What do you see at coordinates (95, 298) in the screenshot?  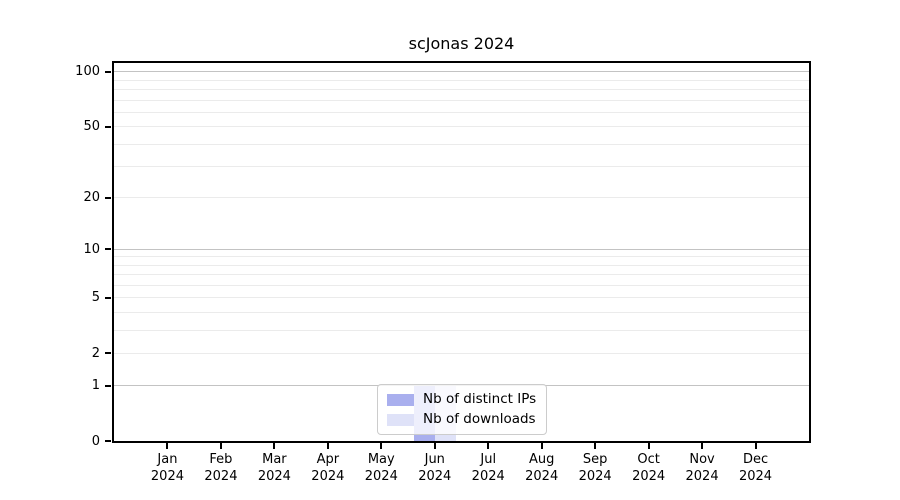 I see `y-tick-label: 5` at bounding box center [95, 298].